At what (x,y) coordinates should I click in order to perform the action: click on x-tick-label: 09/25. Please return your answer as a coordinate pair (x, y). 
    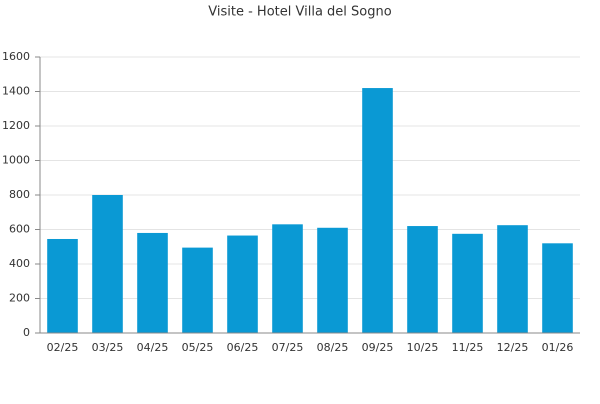
    Looking at the image, I should click on (378, 347).